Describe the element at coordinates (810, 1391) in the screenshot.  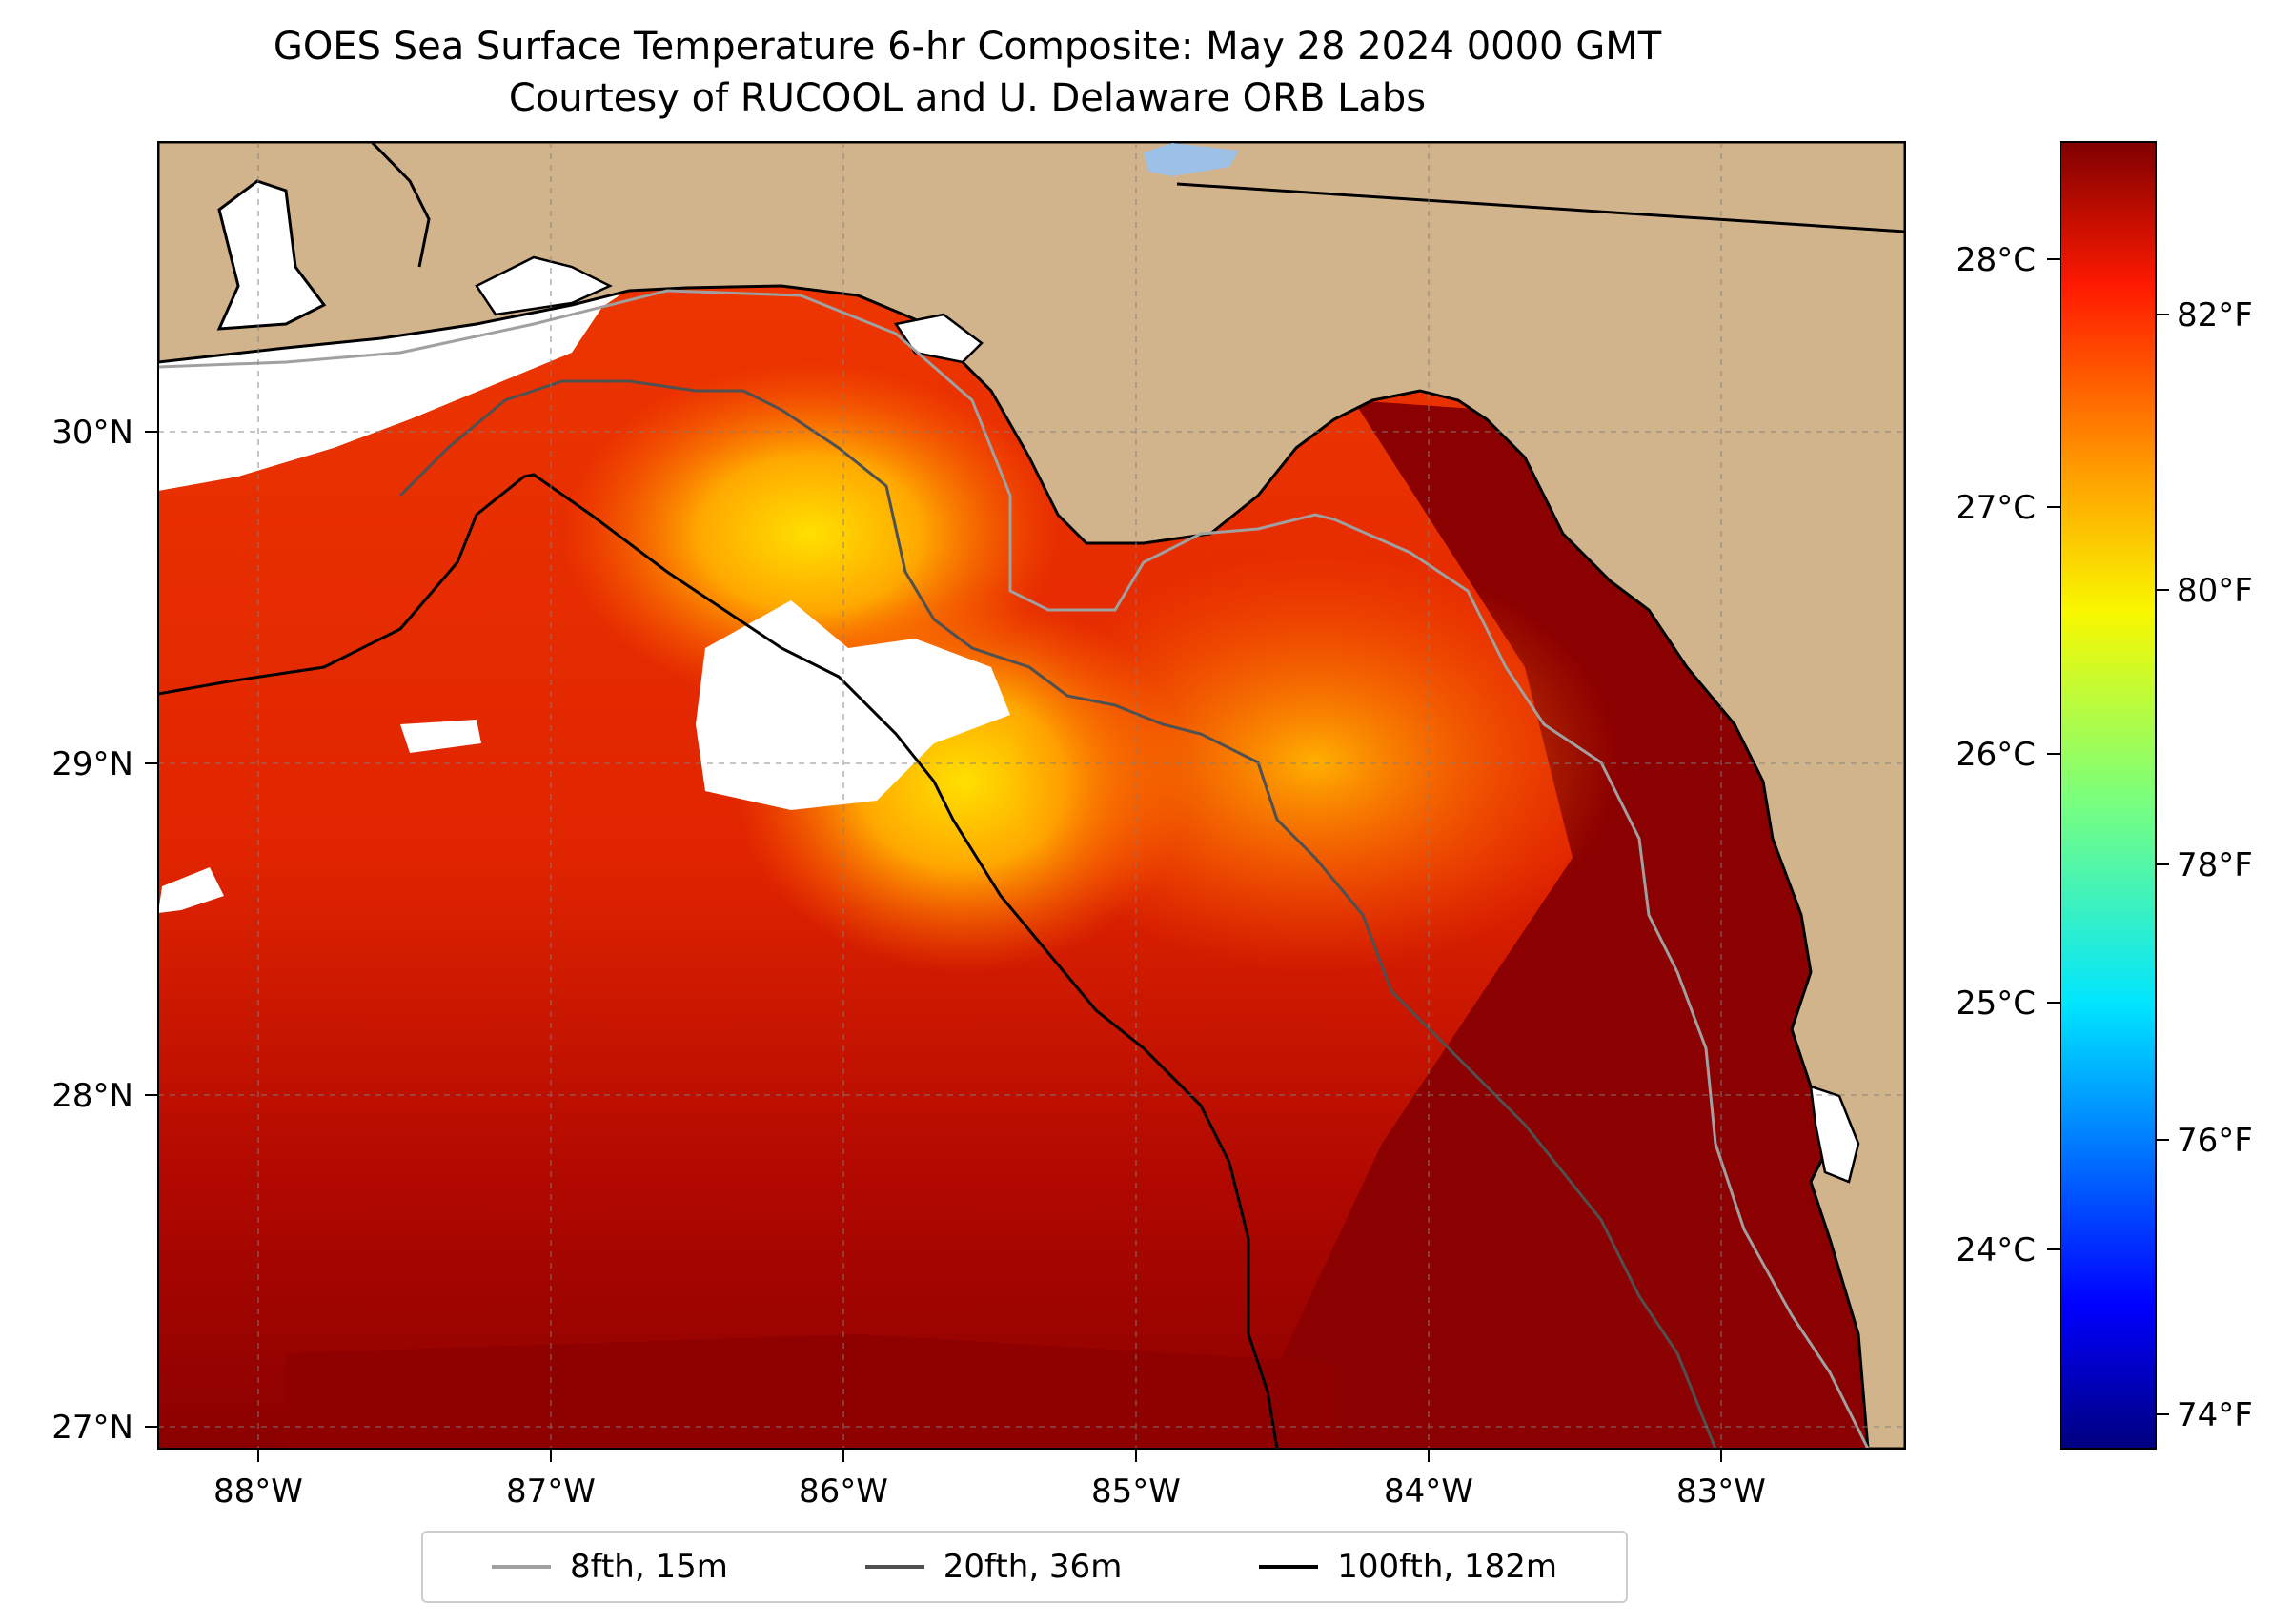
I see `south-water` at that location.